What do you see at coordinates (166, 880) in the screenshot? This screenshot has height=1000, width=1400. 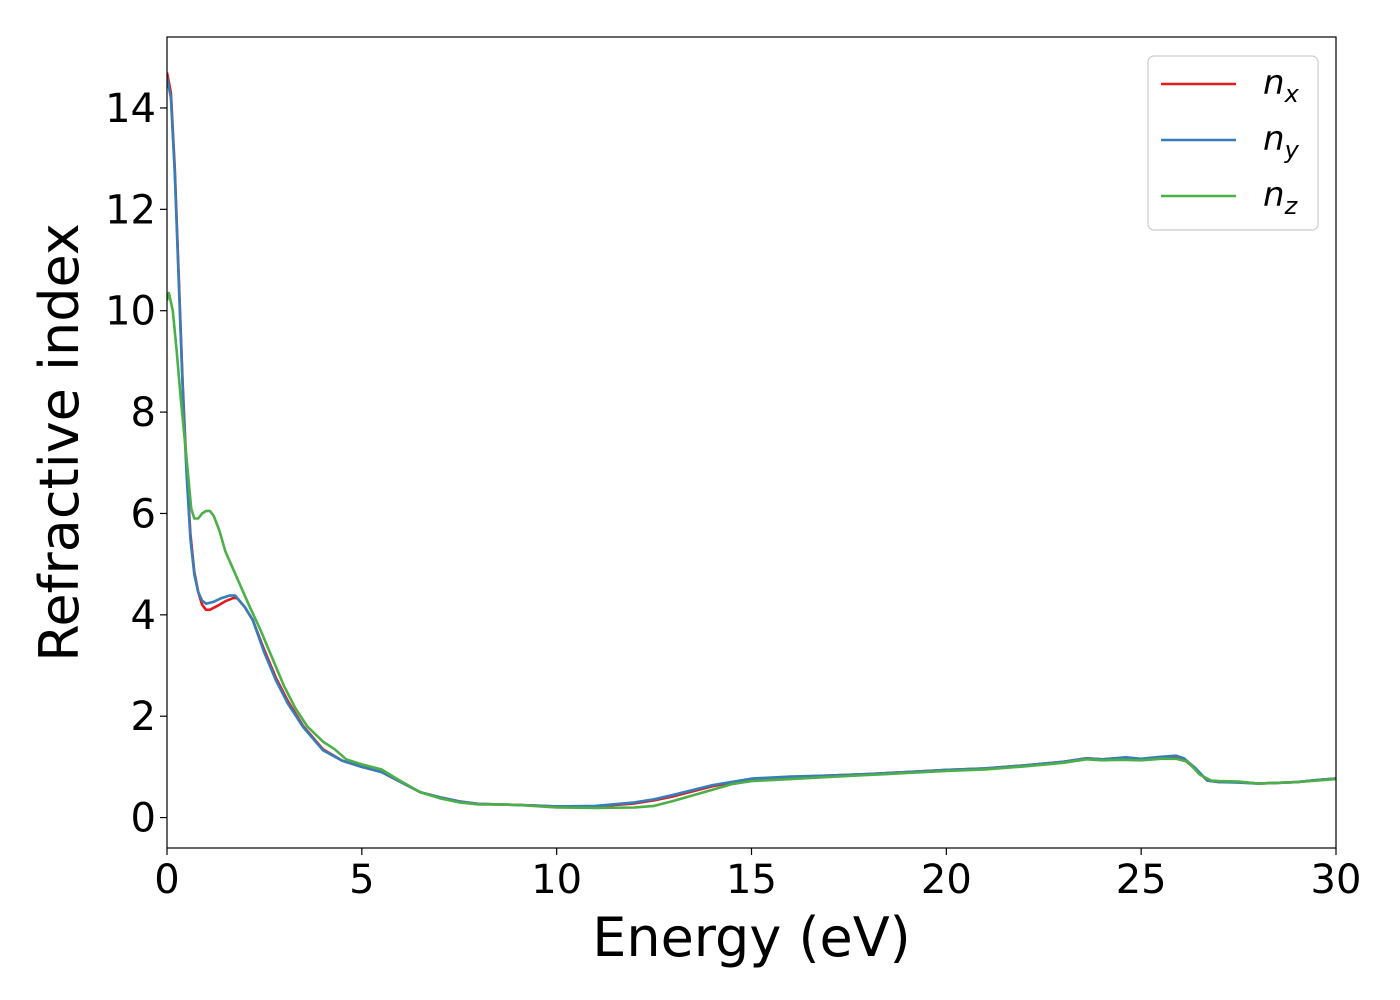 I see `x-tick-label: 0` at bounding box center [166, 880].